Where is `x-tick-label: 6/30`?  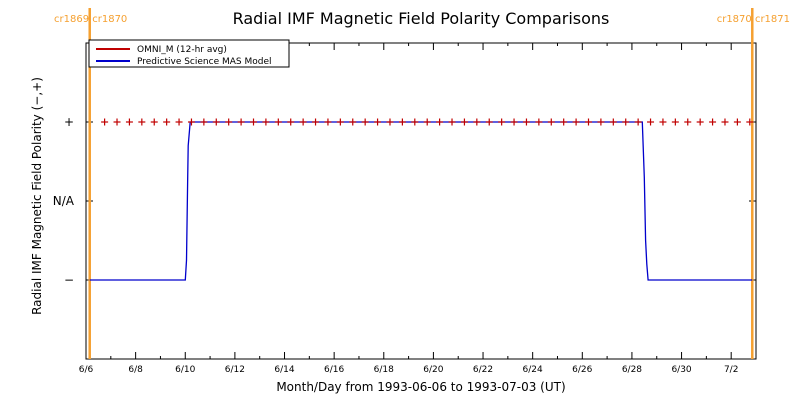
x-tick-label: 6/30 is located at coordinates (681, 370).